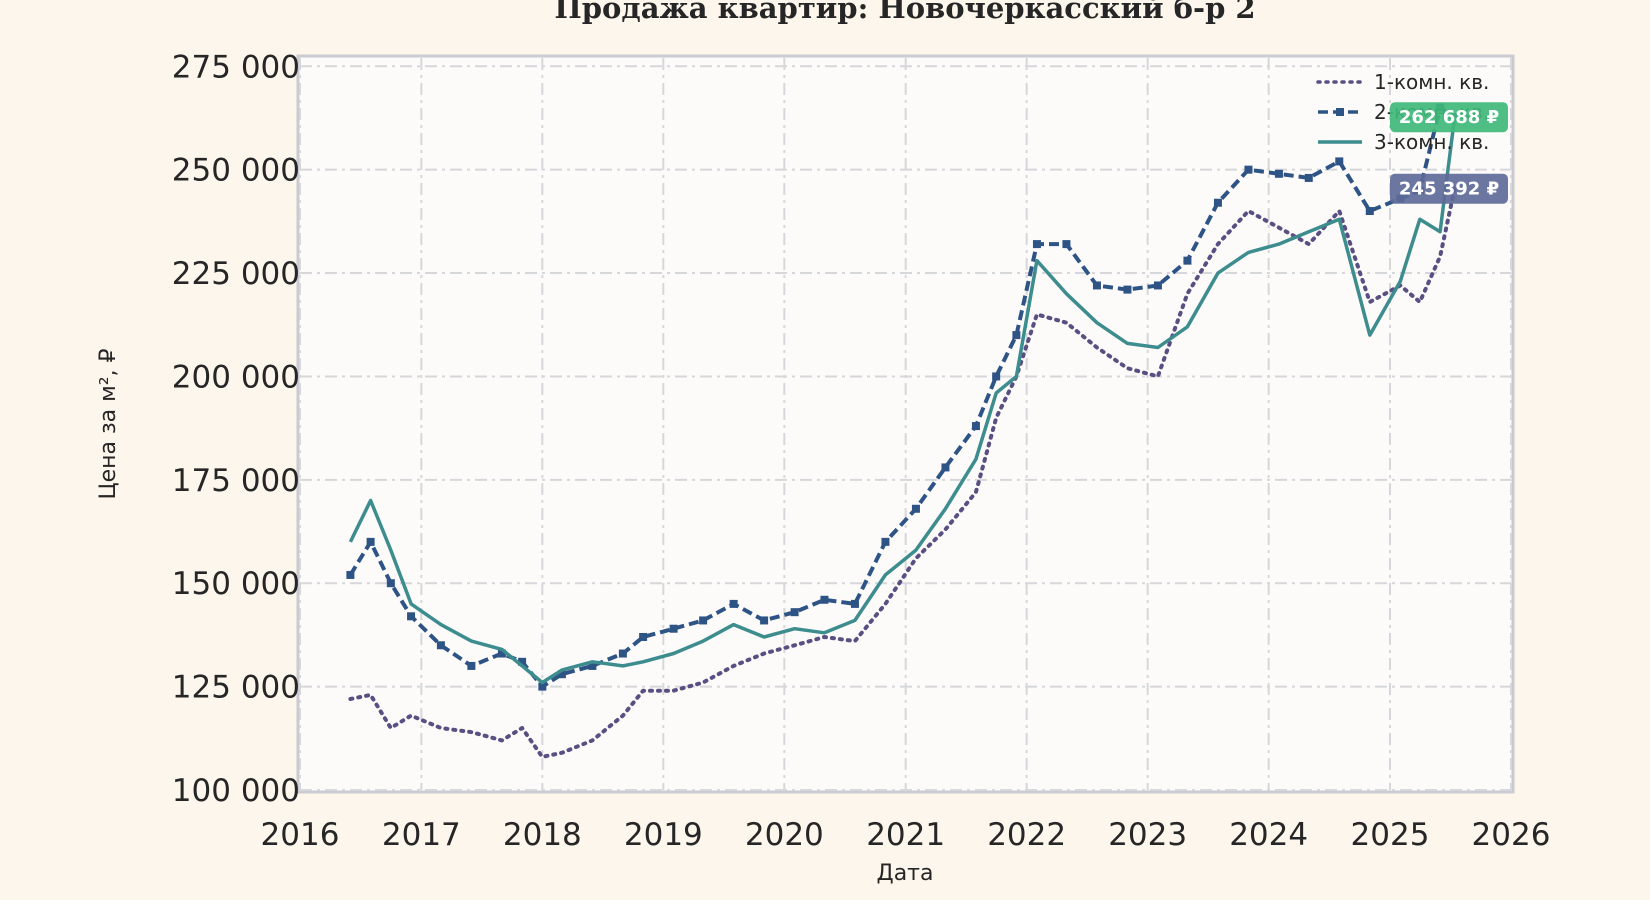 This screenshot has width=1650, height=900. Describe the element at coordinates (784, 835) in the screenshot. I see `x-tick-label: 2020` at that location.